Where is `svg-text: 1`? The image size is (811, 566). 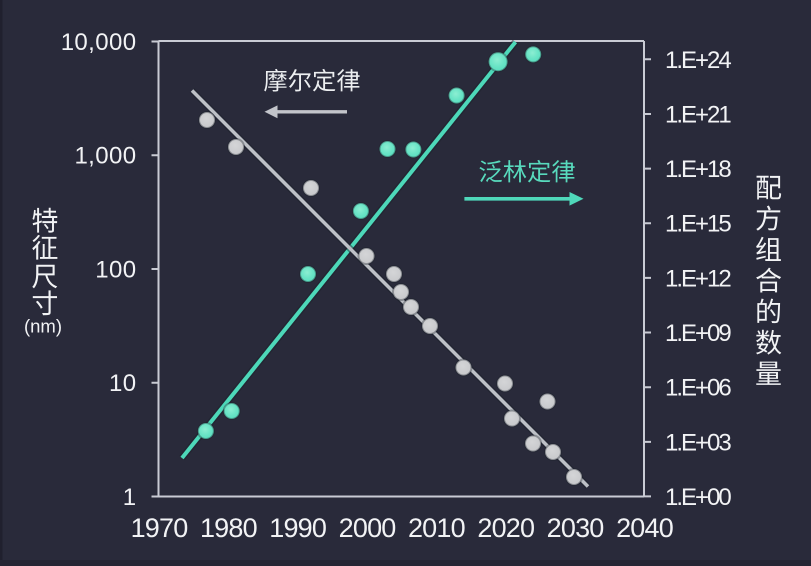 svg-text: 1 is located at coordinates (130, 497).